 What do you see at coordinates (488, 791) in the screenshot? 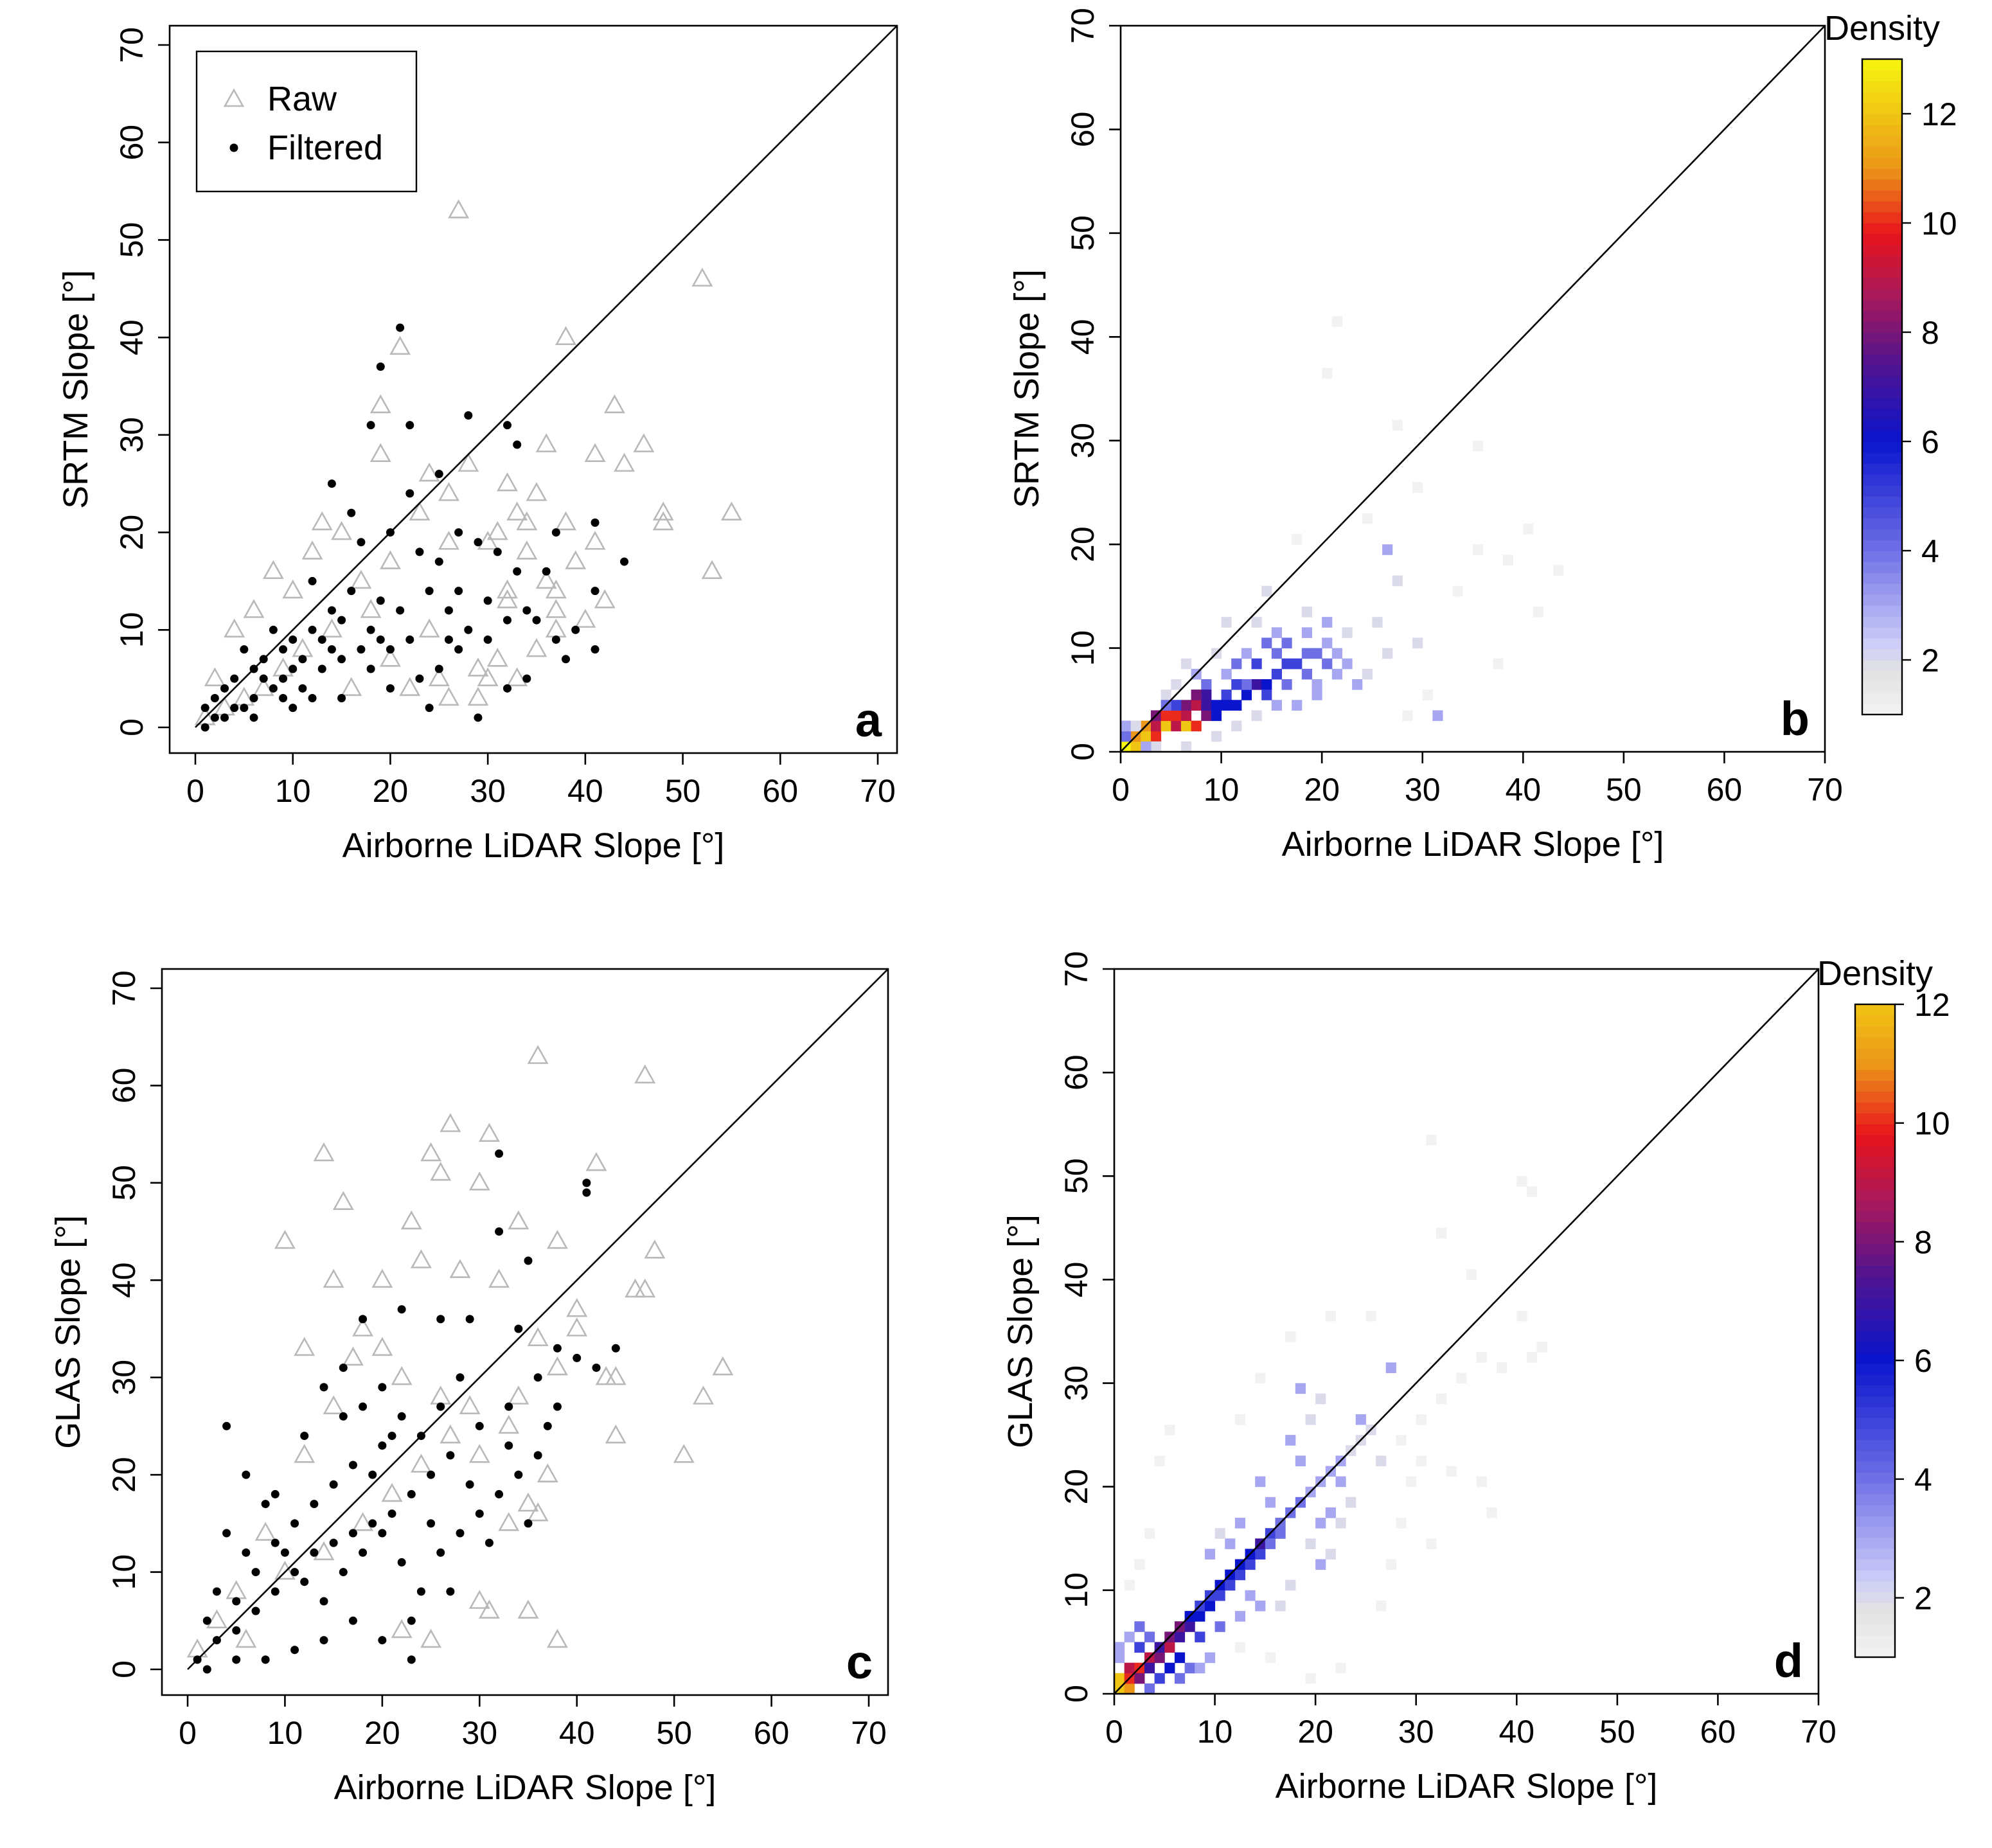
I see `x-tick-label: 30` at bounding box center [488, 791].